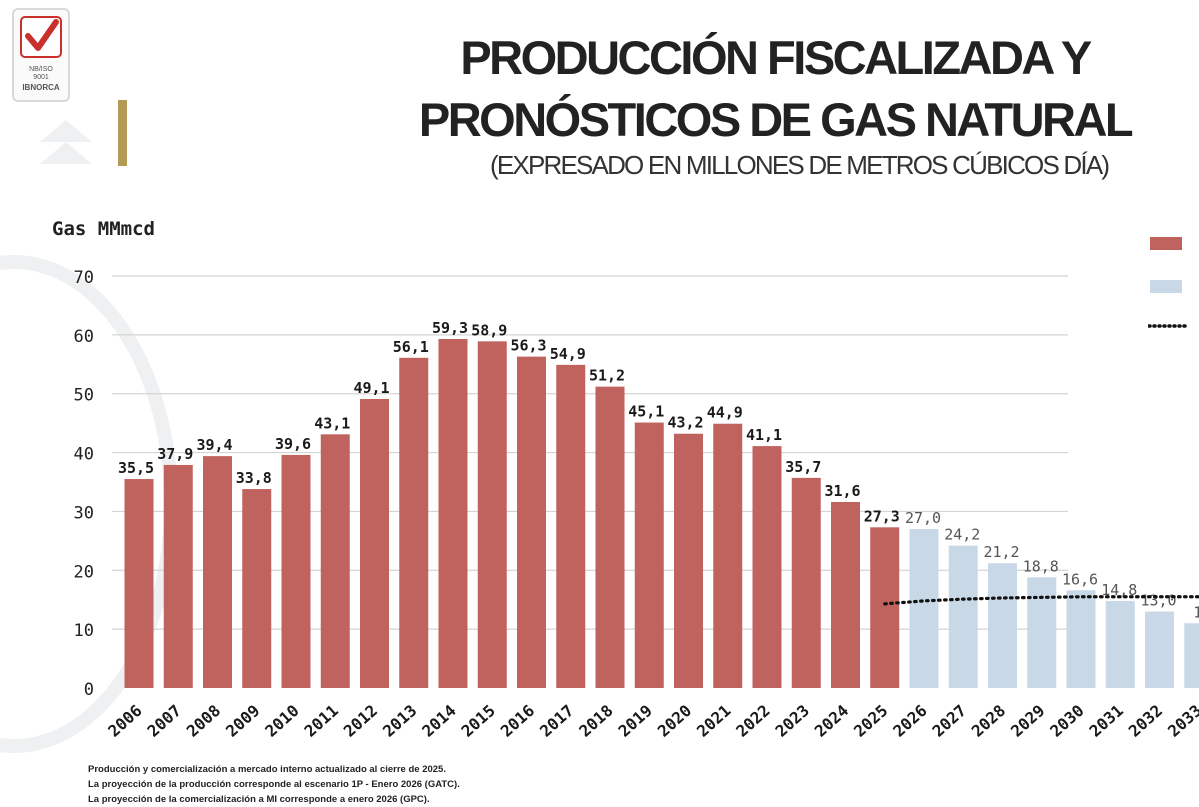 The height and width of the screenshot is (807, 1199). I want to click on x-tick-label: 2020, so click(674, 721).